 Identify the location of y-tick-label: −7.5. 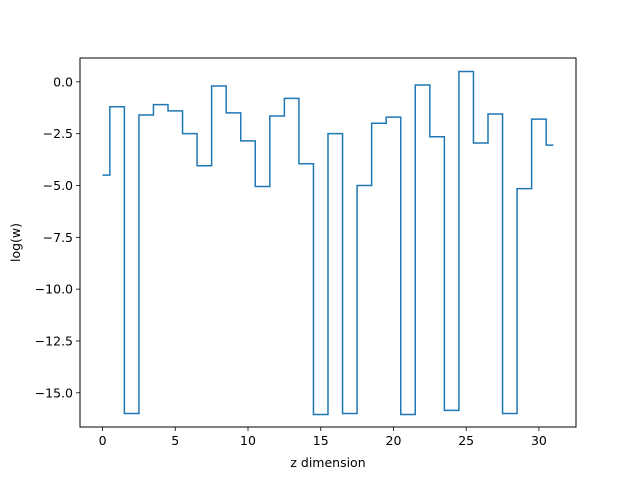
(58, 237).